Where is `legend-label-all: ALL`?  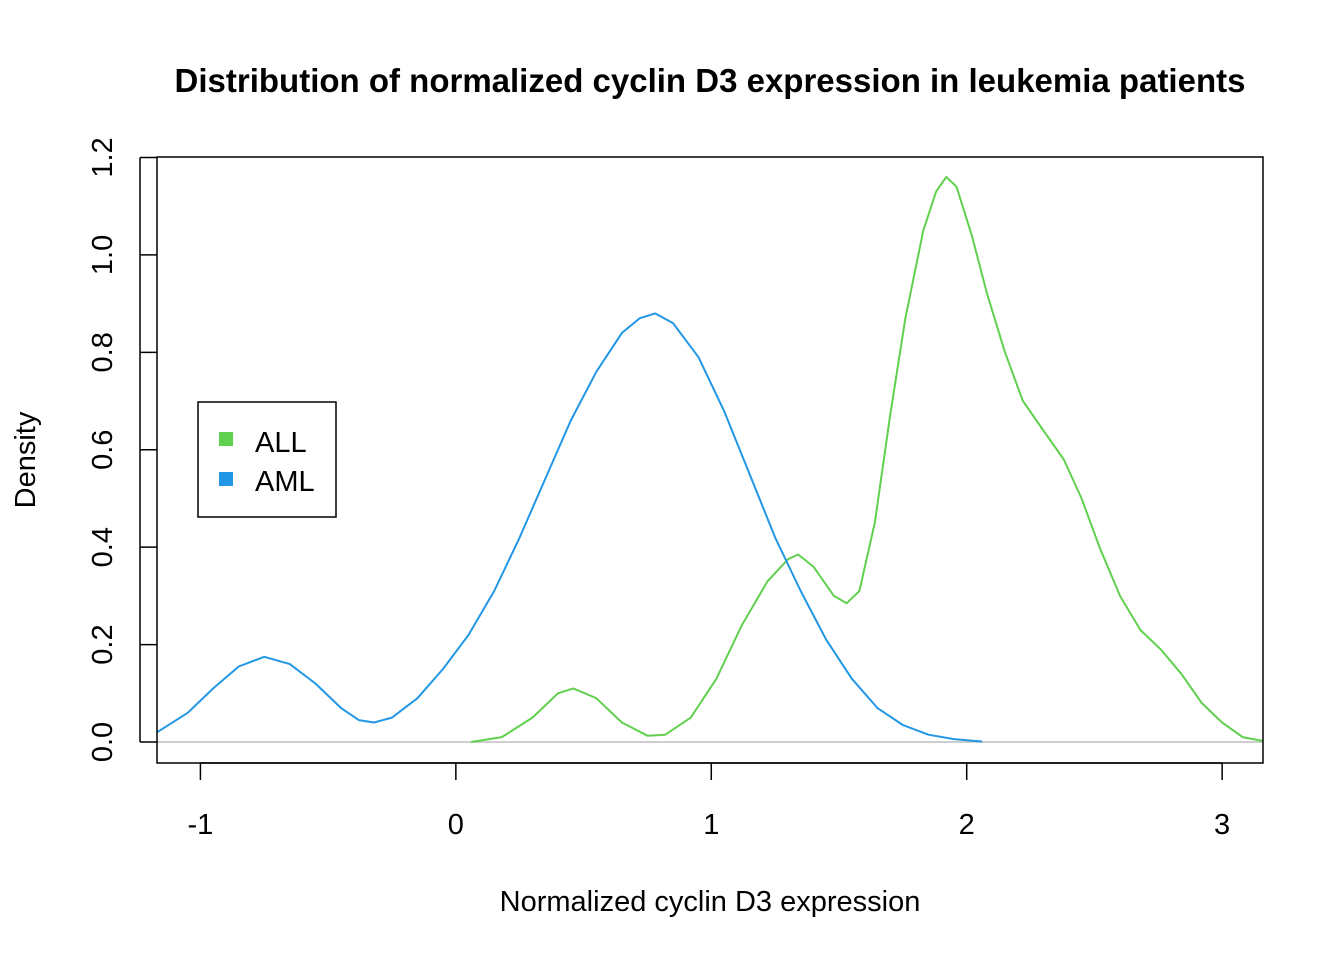 legend-label-all: ALL is located at coordinates (281, 443).